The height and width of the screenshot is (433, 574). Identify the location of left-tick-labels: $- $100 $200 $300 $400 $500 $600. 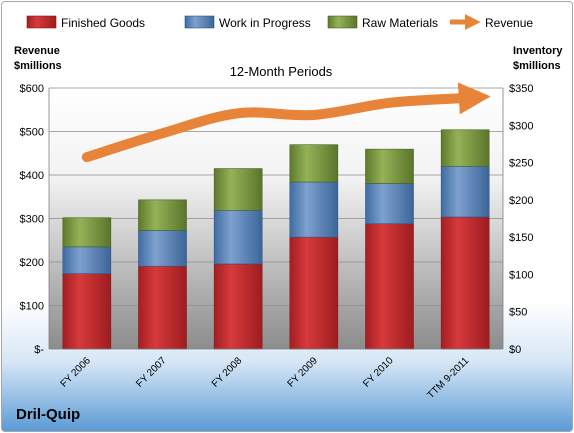
(32, 219).